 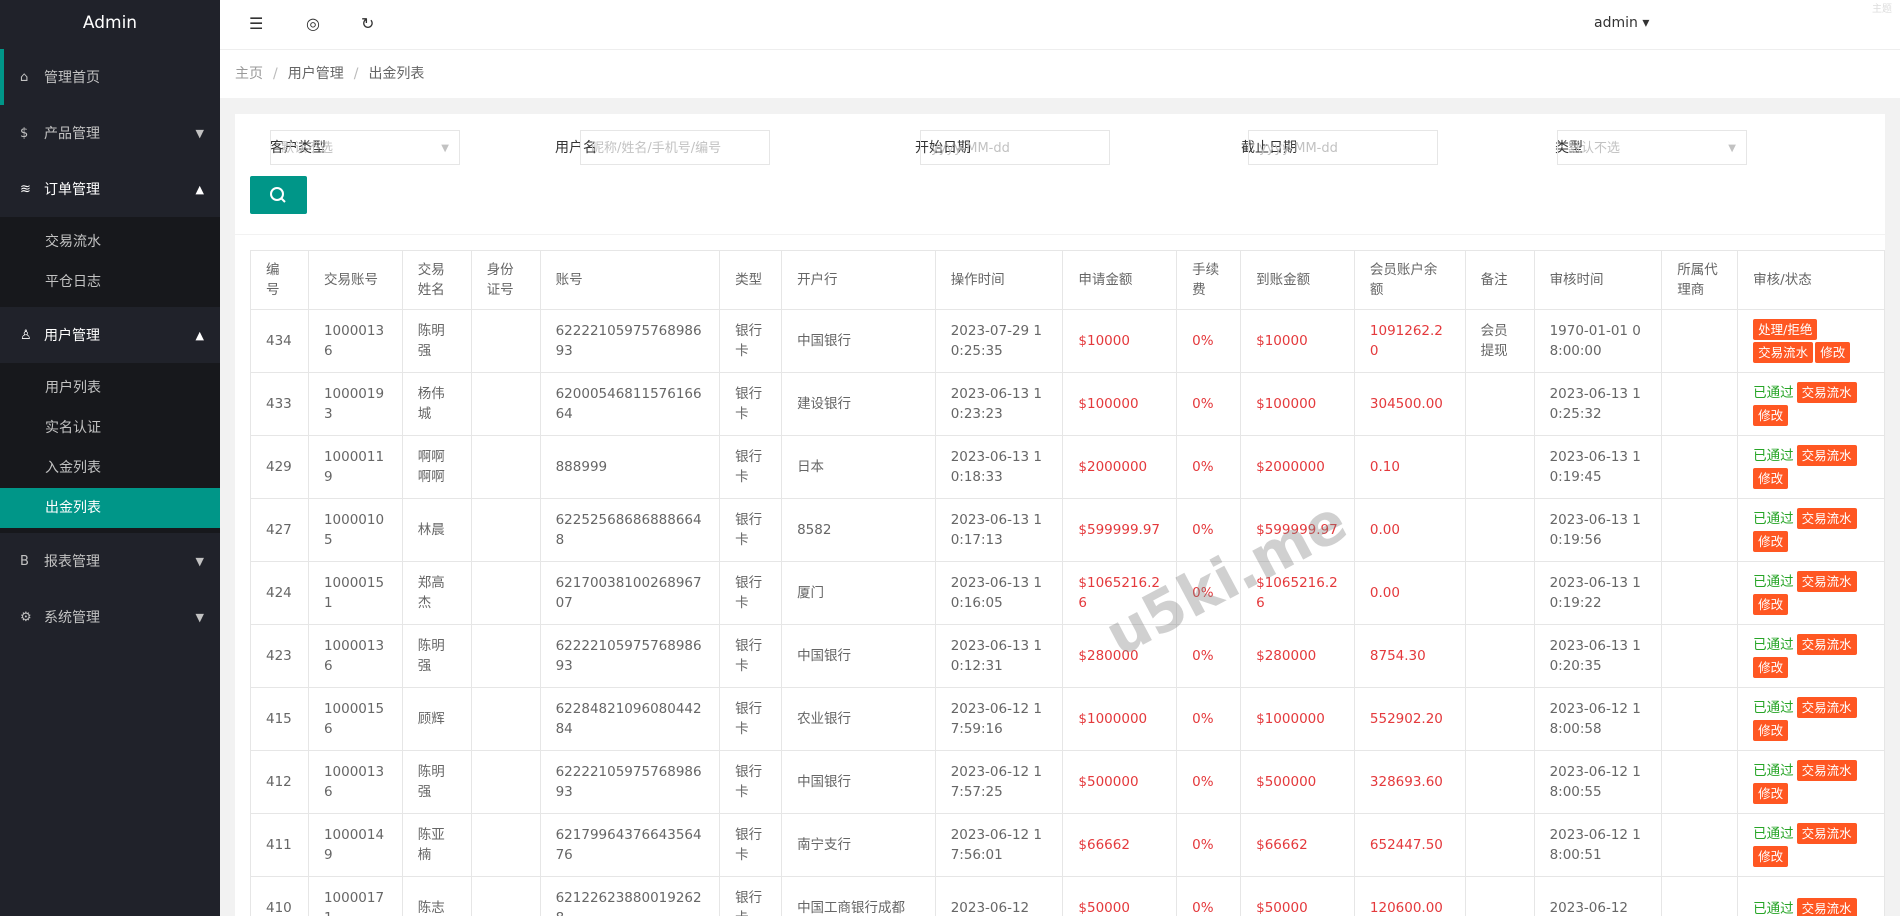 What do you see at coordinates (72, 78) in the screenshot?
I see `menu-label: 管理首页` at bounding box center [72, 78].